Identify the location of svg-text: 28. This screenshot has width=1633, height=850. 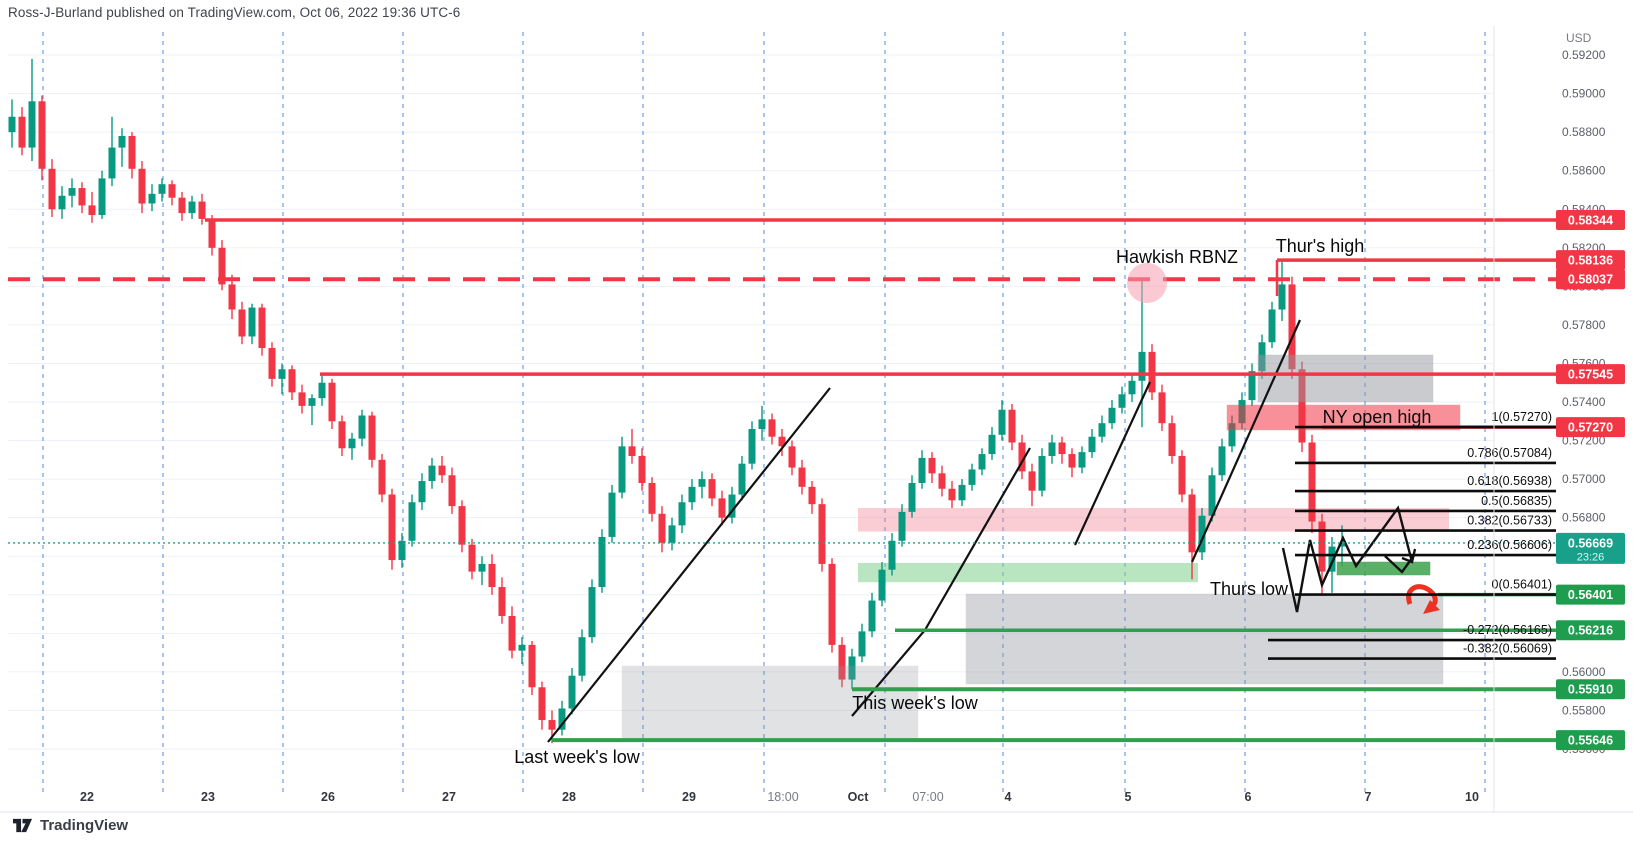
(569, 797).